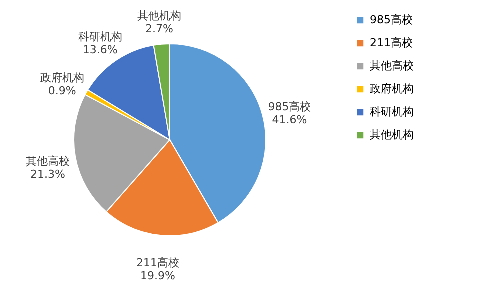 The width and height of the screenshot is (482, 290). What do you see at coordinates (290, 120) in the screenshot?
I see `data-label: 41.6%` at bounding box center [290, 120].